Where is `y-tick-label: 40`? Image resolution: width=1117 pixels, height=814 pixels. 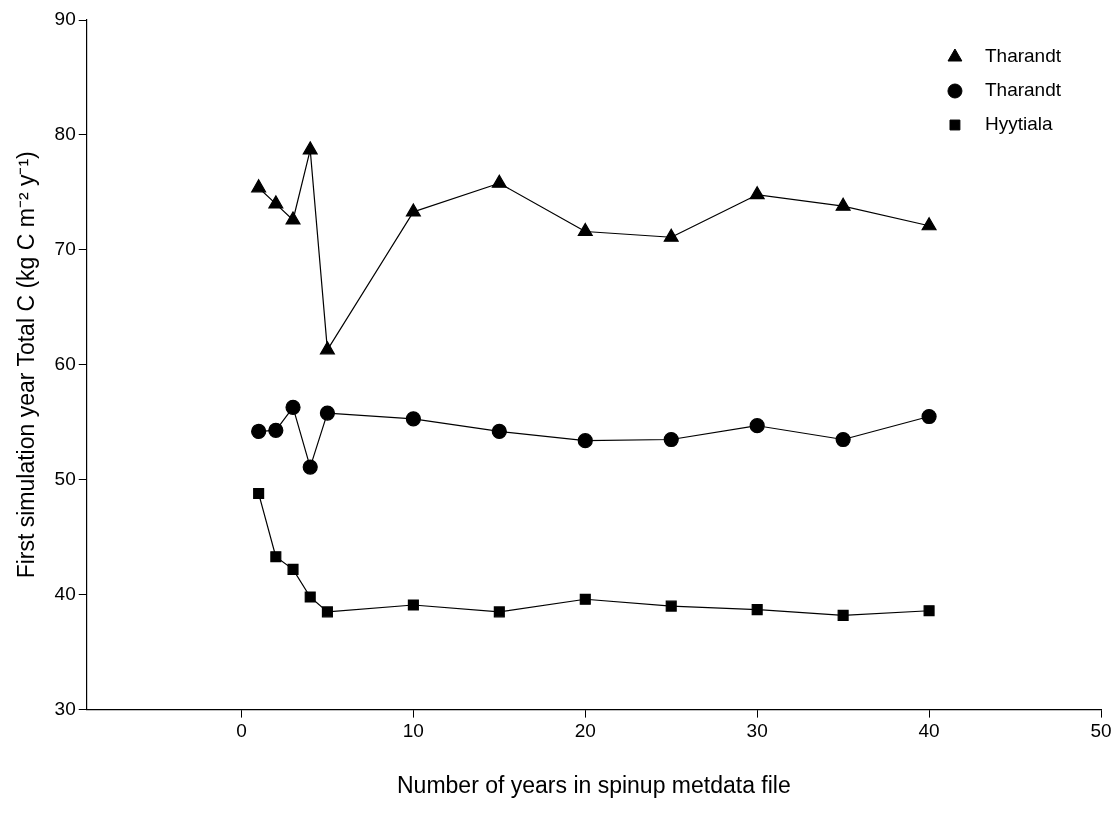 y-tick-label: 40 is located at coordinates (65, 593).